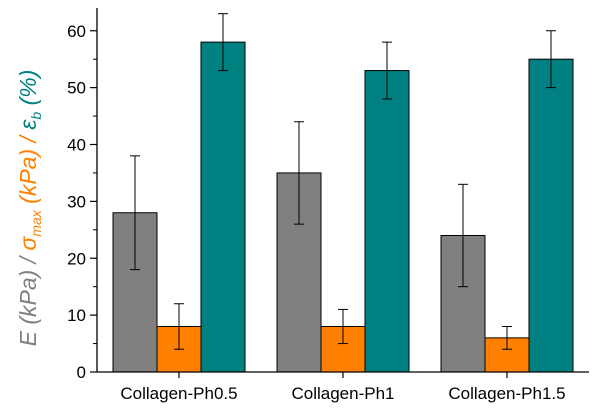  Describe the element at coordinates (28, 300) in the screenshot. I see `ylabel-e-part: E (kPa) /` at that location.